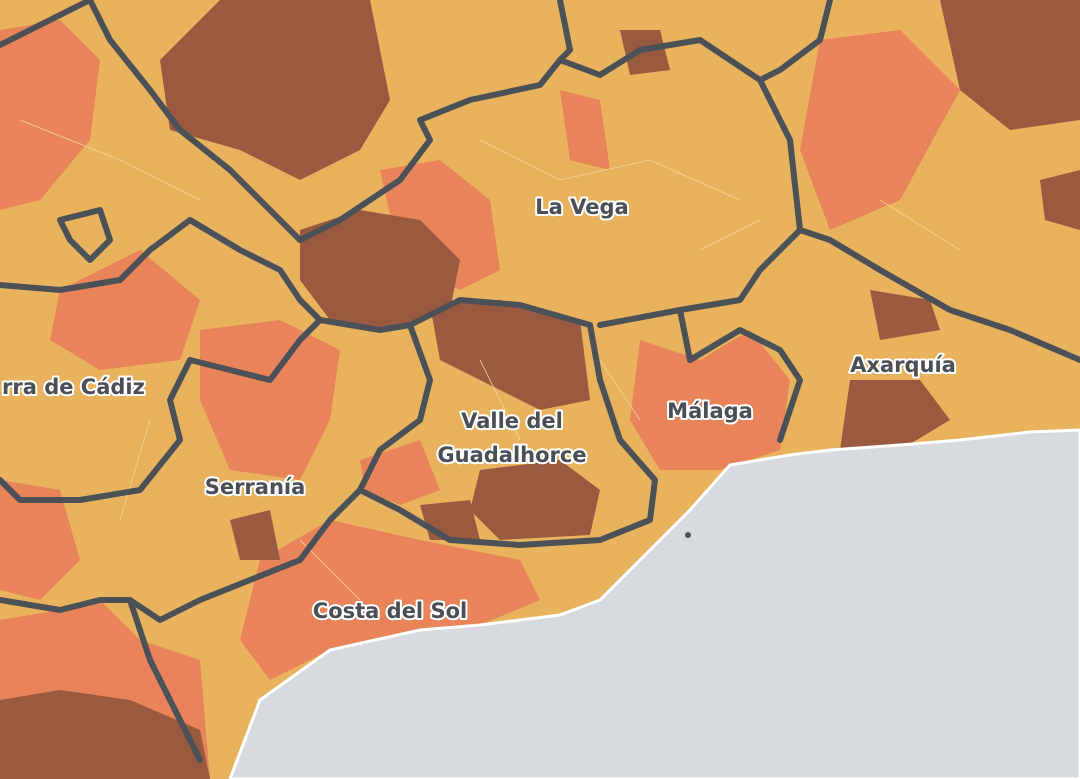 The width and height of the screenshot is (1080, 779). I want to click on region-label: rra de Cádiz, so click(73, 387).